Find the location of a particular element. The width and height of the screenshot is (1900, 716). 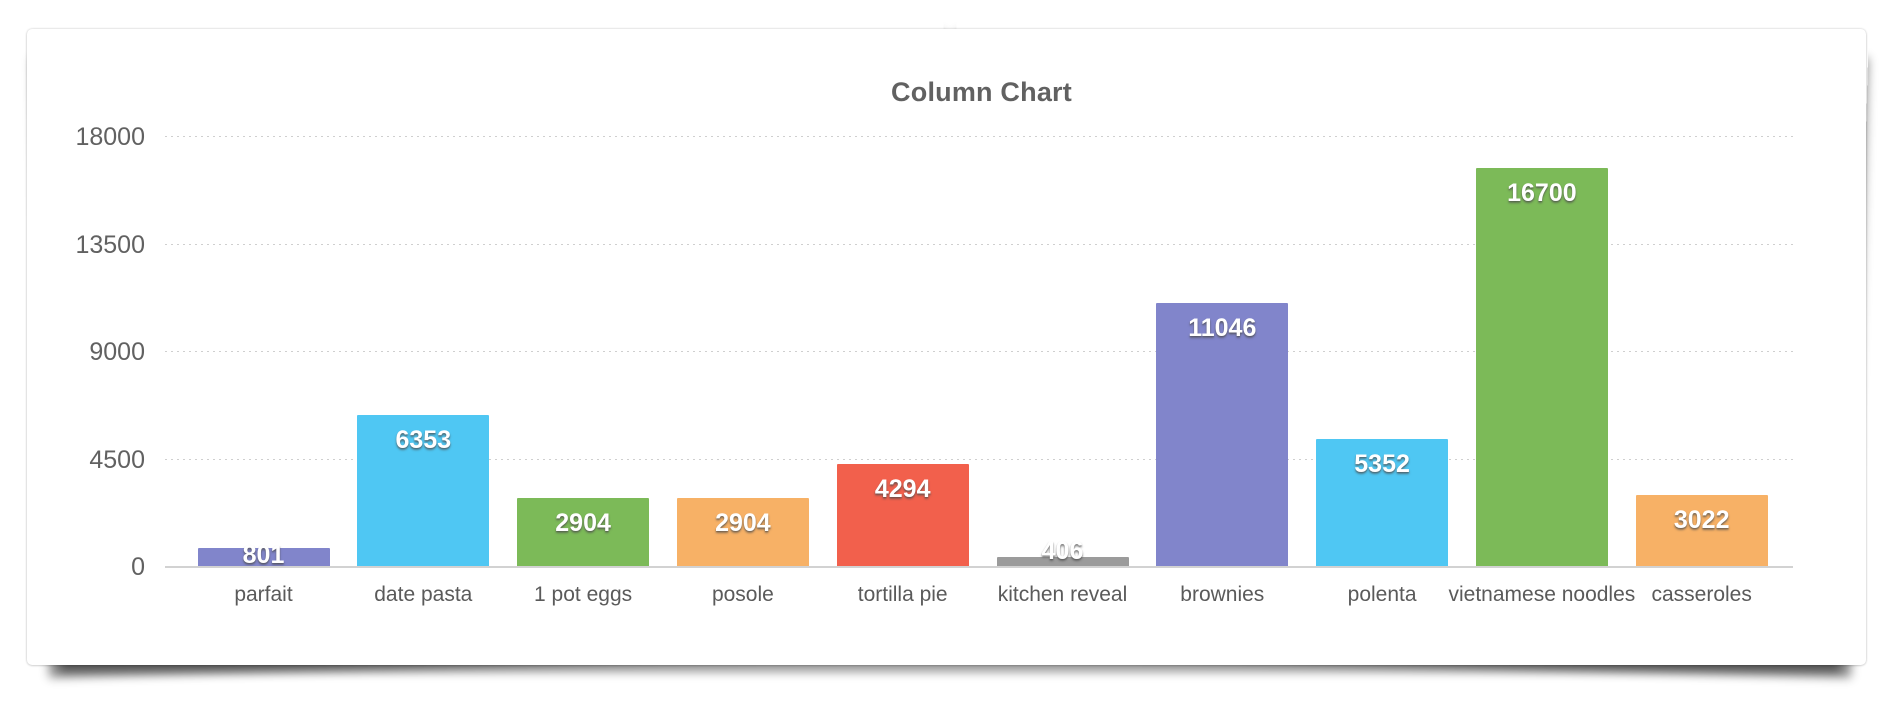

x-axis-label: vietnamese noodles is located at coordinates (1542, 594).